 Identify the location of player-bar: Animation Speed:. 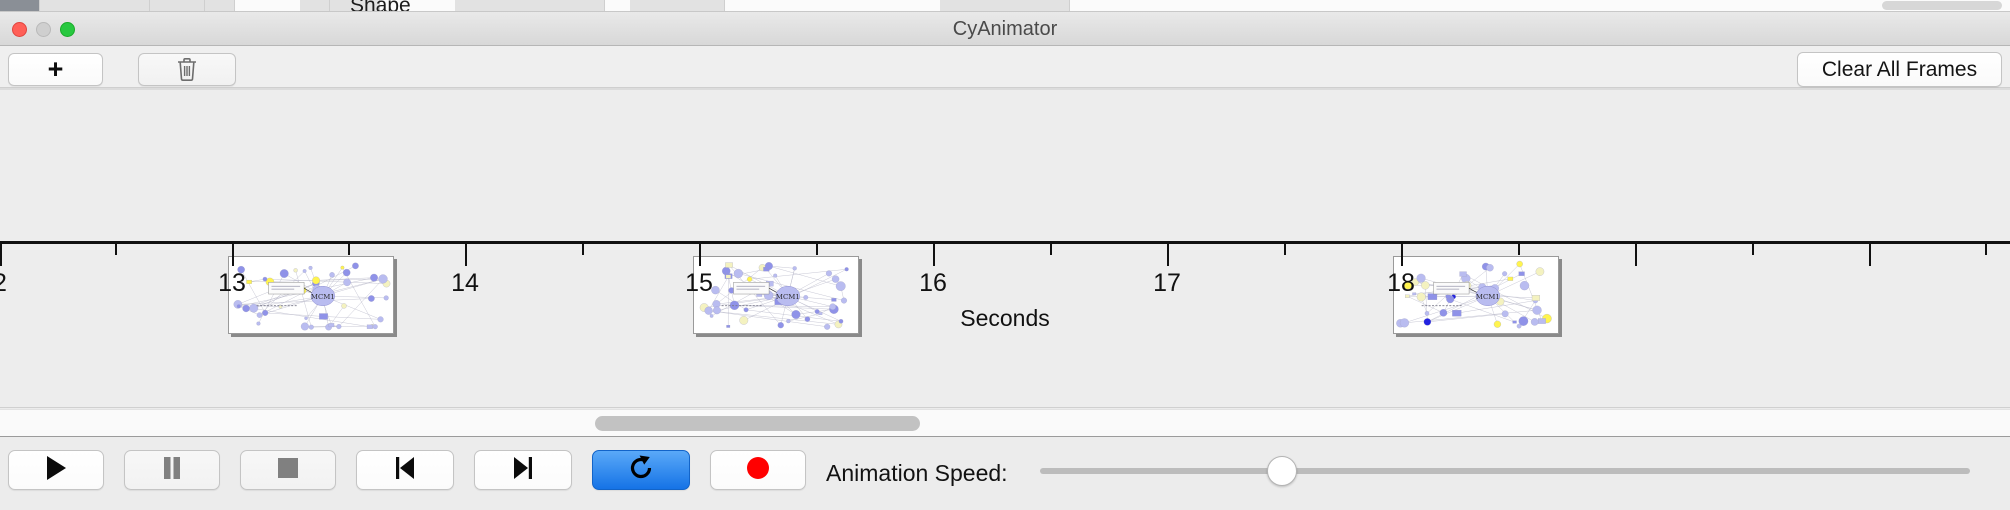
(1005, 474).